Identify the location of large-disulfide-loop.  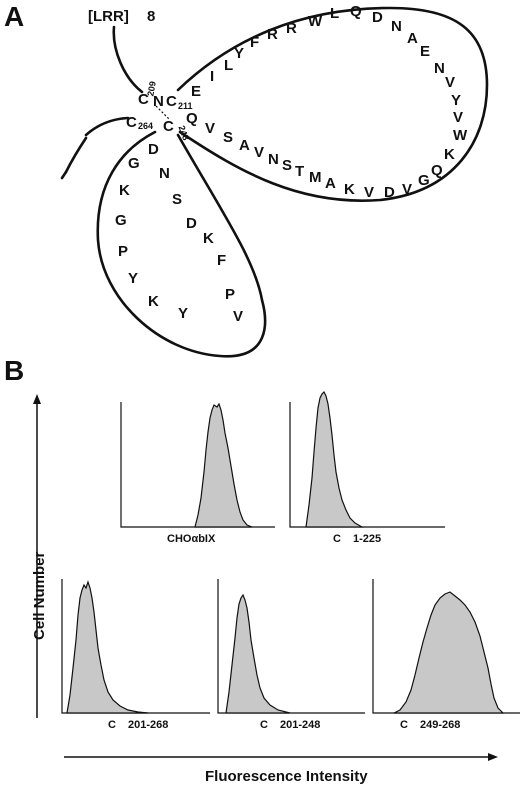
(332, 104).